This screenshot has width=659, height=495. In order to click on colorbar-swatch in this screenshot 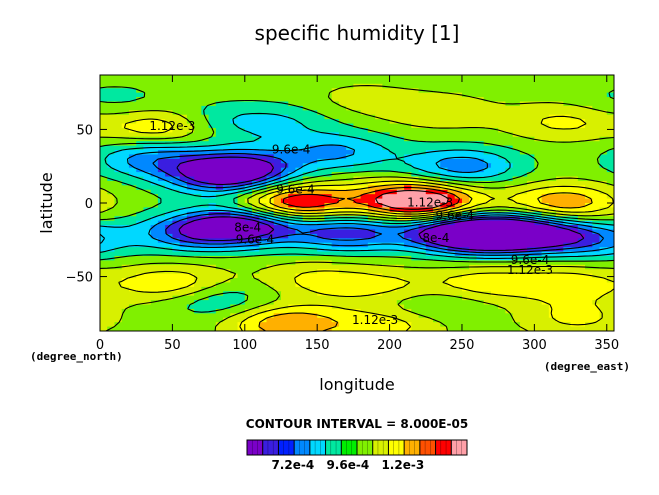, I will do `click(427, 447)`.